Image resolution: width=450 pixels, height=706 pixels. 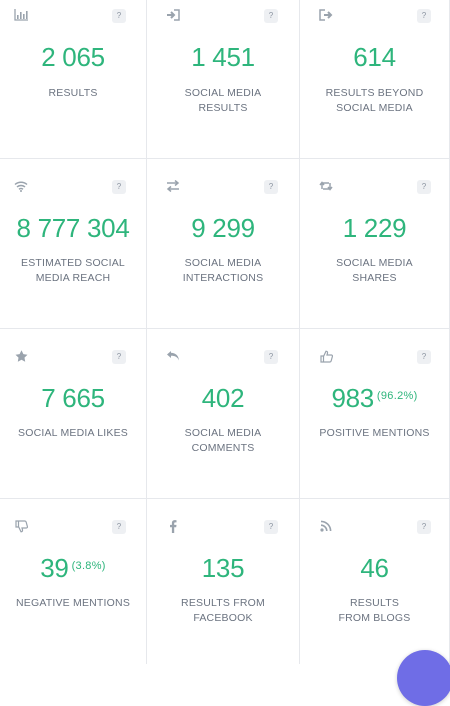 What do you see at coordinates (88, 566) in the screenshot?
I see `percentage: (3.8%)` at bounding box center [88, 566].